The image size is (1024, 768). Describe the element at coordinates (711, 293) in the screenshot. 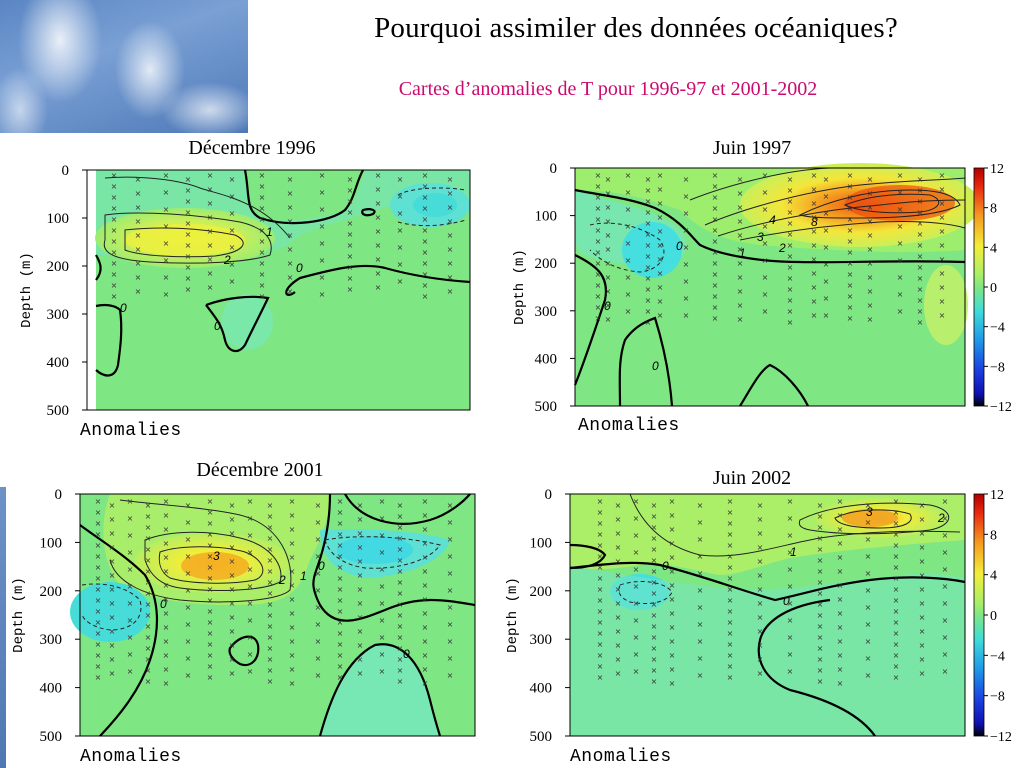

I see `contour-labels: 4 8 3 2 1 0 0 0` at that location.